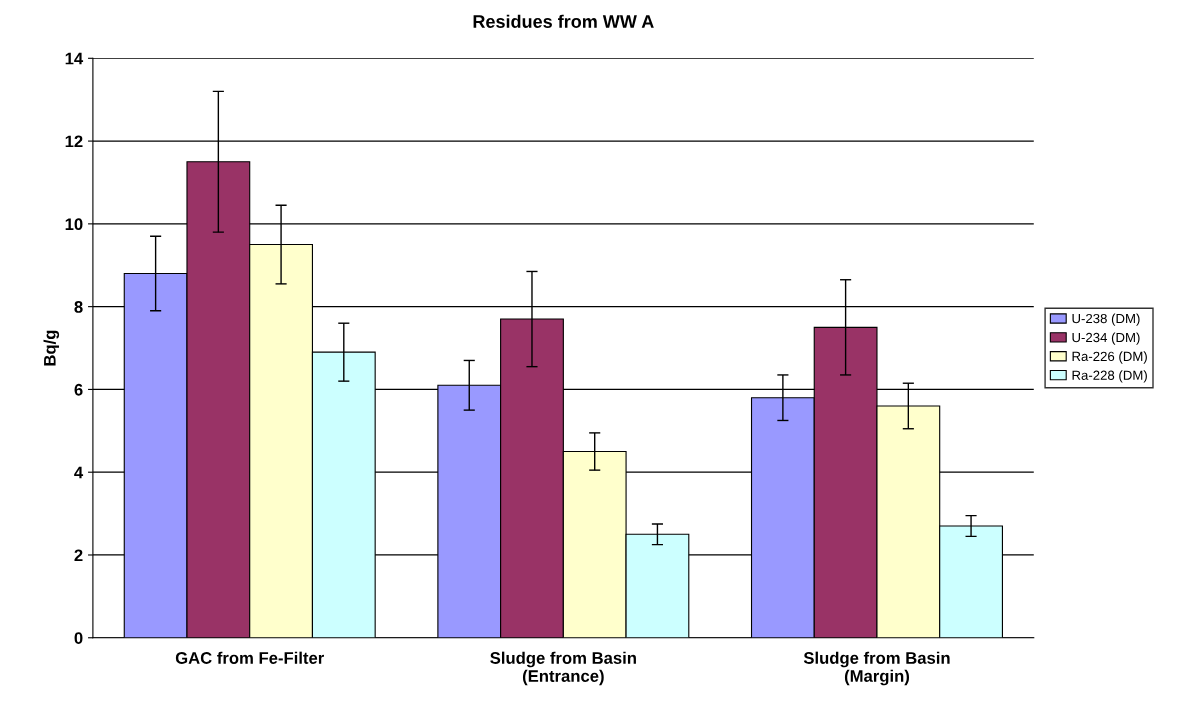 The width and height of the screenshot is (1191, 711). I want to click on legend-label: U-238 (DM), so click(1106, 319).